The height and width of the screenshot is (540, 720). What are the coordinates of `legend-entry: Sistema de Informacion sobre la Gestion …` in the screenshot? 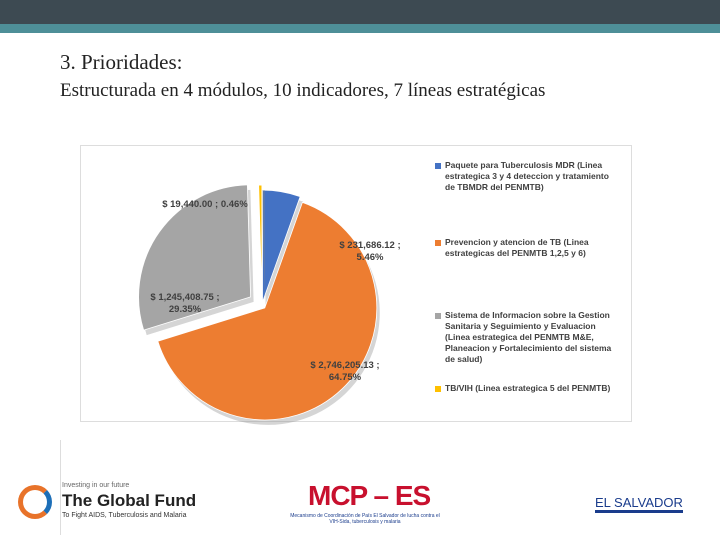 It's located at (528, 337).